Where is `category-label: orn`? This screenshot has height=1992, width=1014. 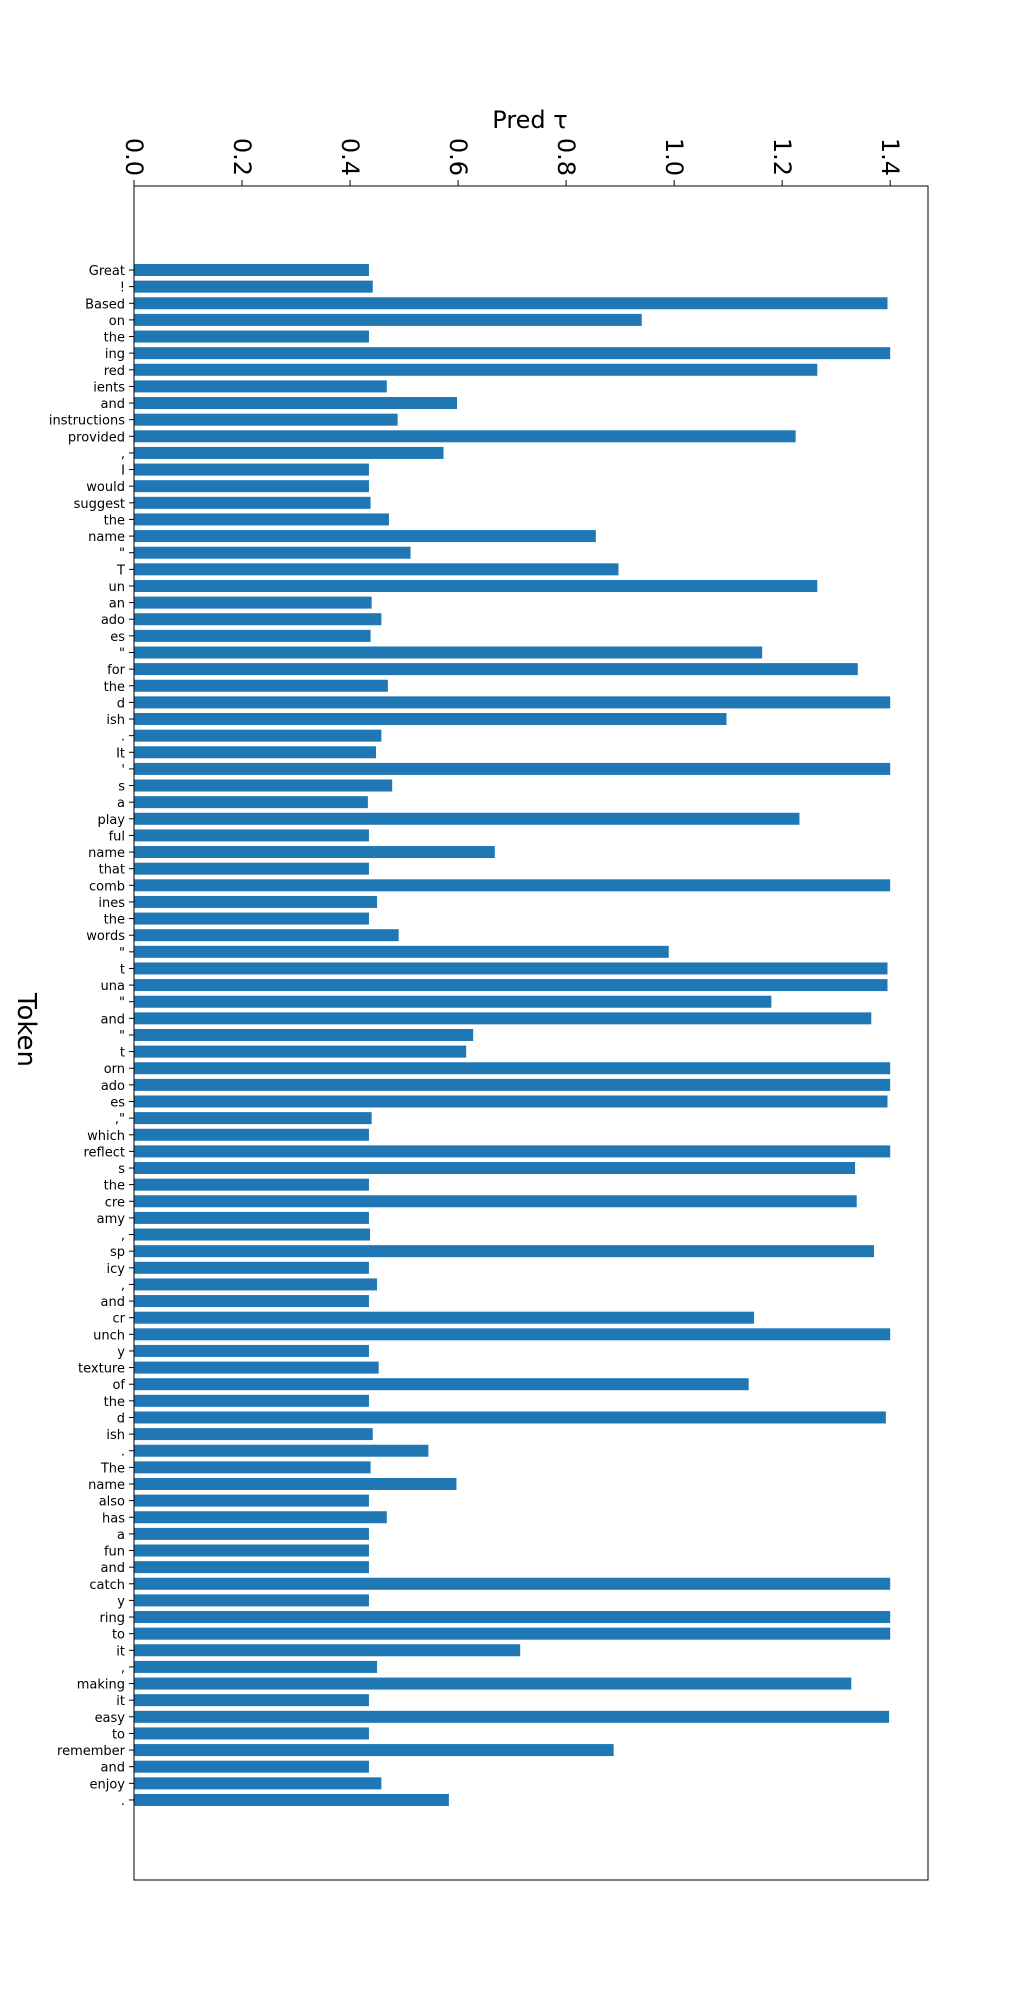
category-label: orn is located at coordinates (114, 1069).